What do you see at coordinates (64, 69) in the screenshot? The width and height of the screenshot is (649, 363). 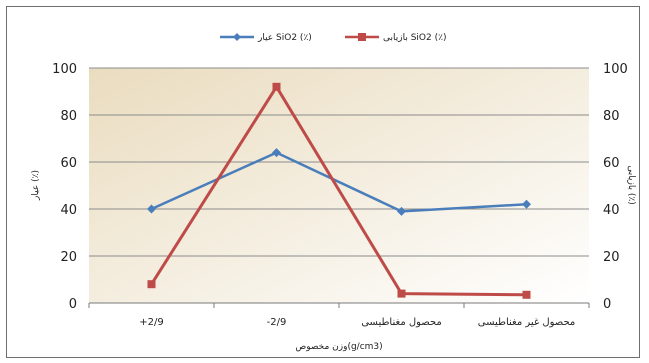 I see `y-tick-label-left: 100` at bounding box center [64, 69].